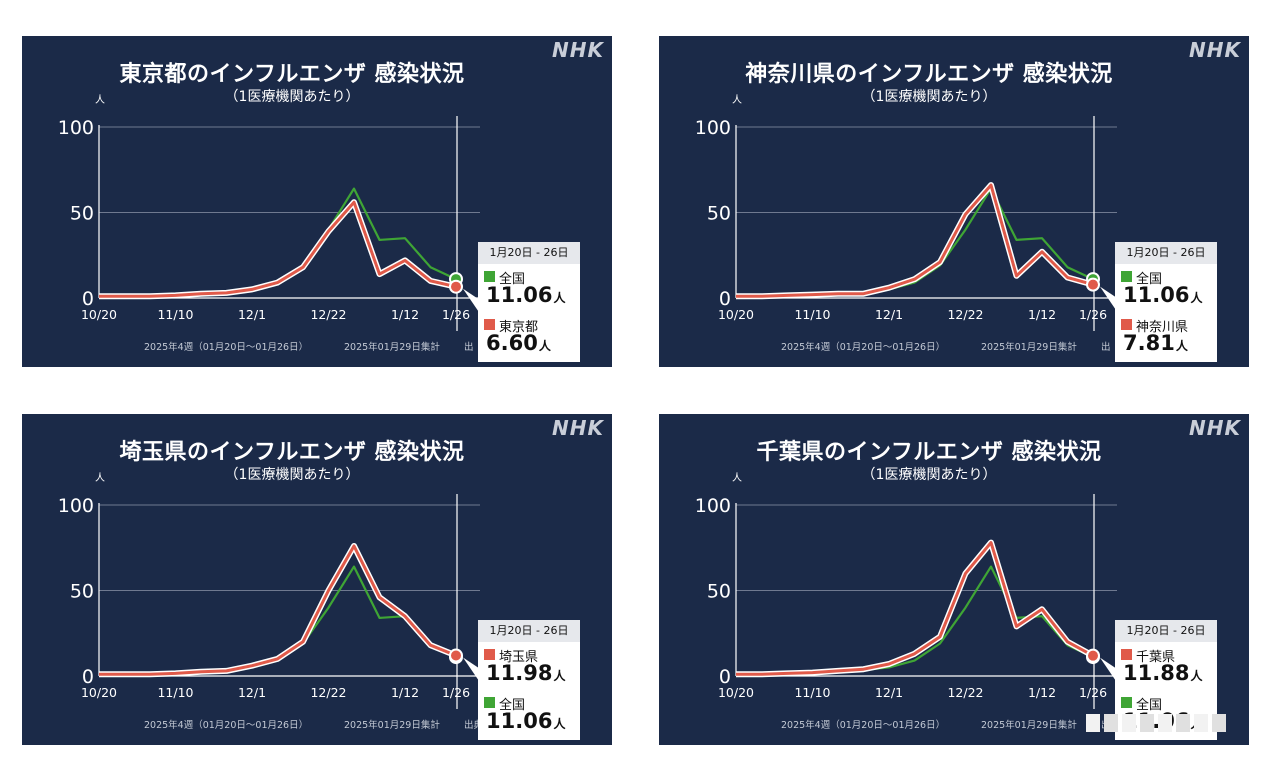 Image resolution: width=1278 pixels, height=763 pixels. What do you see at coordinates (1156, 657) in the screenshot?
I see `legend-name-local: 千葉県` at bounding box center [1156, 657].